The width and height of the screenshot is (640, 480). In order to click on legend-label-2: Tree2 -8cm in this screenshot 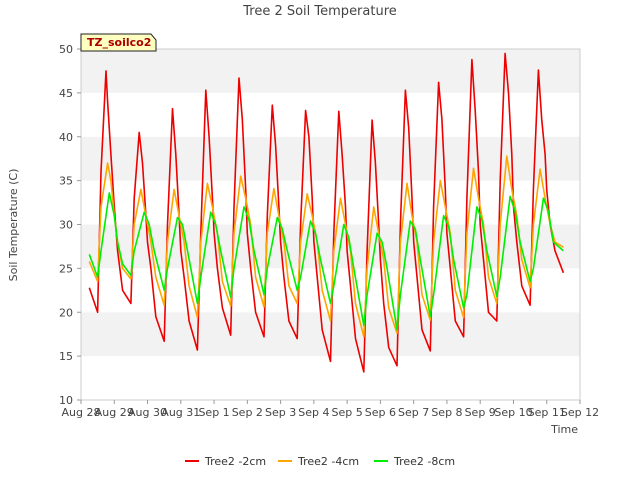, I will do `click(424, 461)`.